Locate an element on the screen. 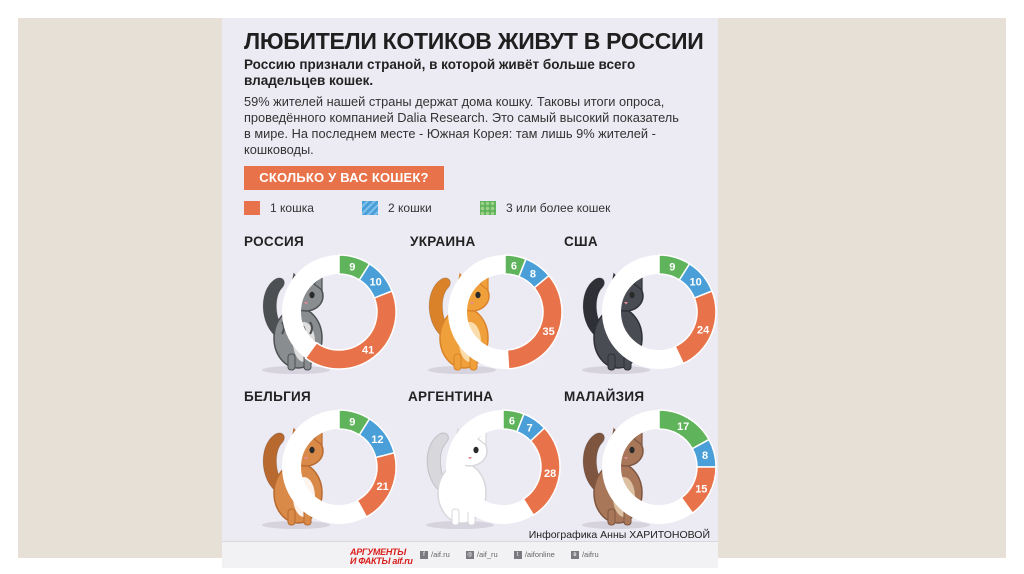 This screenshot has width=1024, height=574. instagram-icon: ◎ is located at coordinates (469, 555).